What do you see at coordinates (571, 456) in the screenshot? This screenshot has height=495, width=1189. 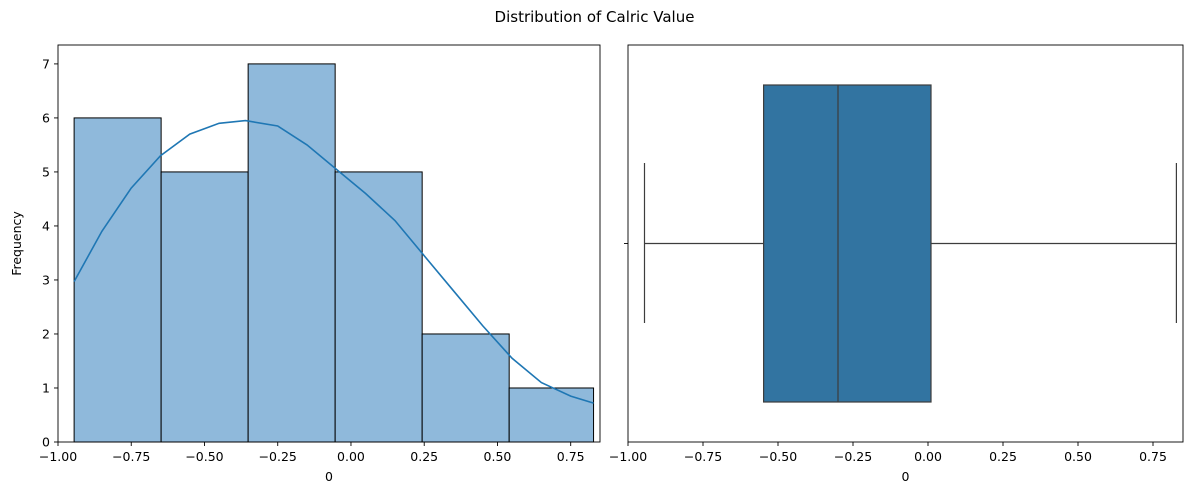 I see `histogram-x-tick-label: 0.75` at bounding box center [571, 456].